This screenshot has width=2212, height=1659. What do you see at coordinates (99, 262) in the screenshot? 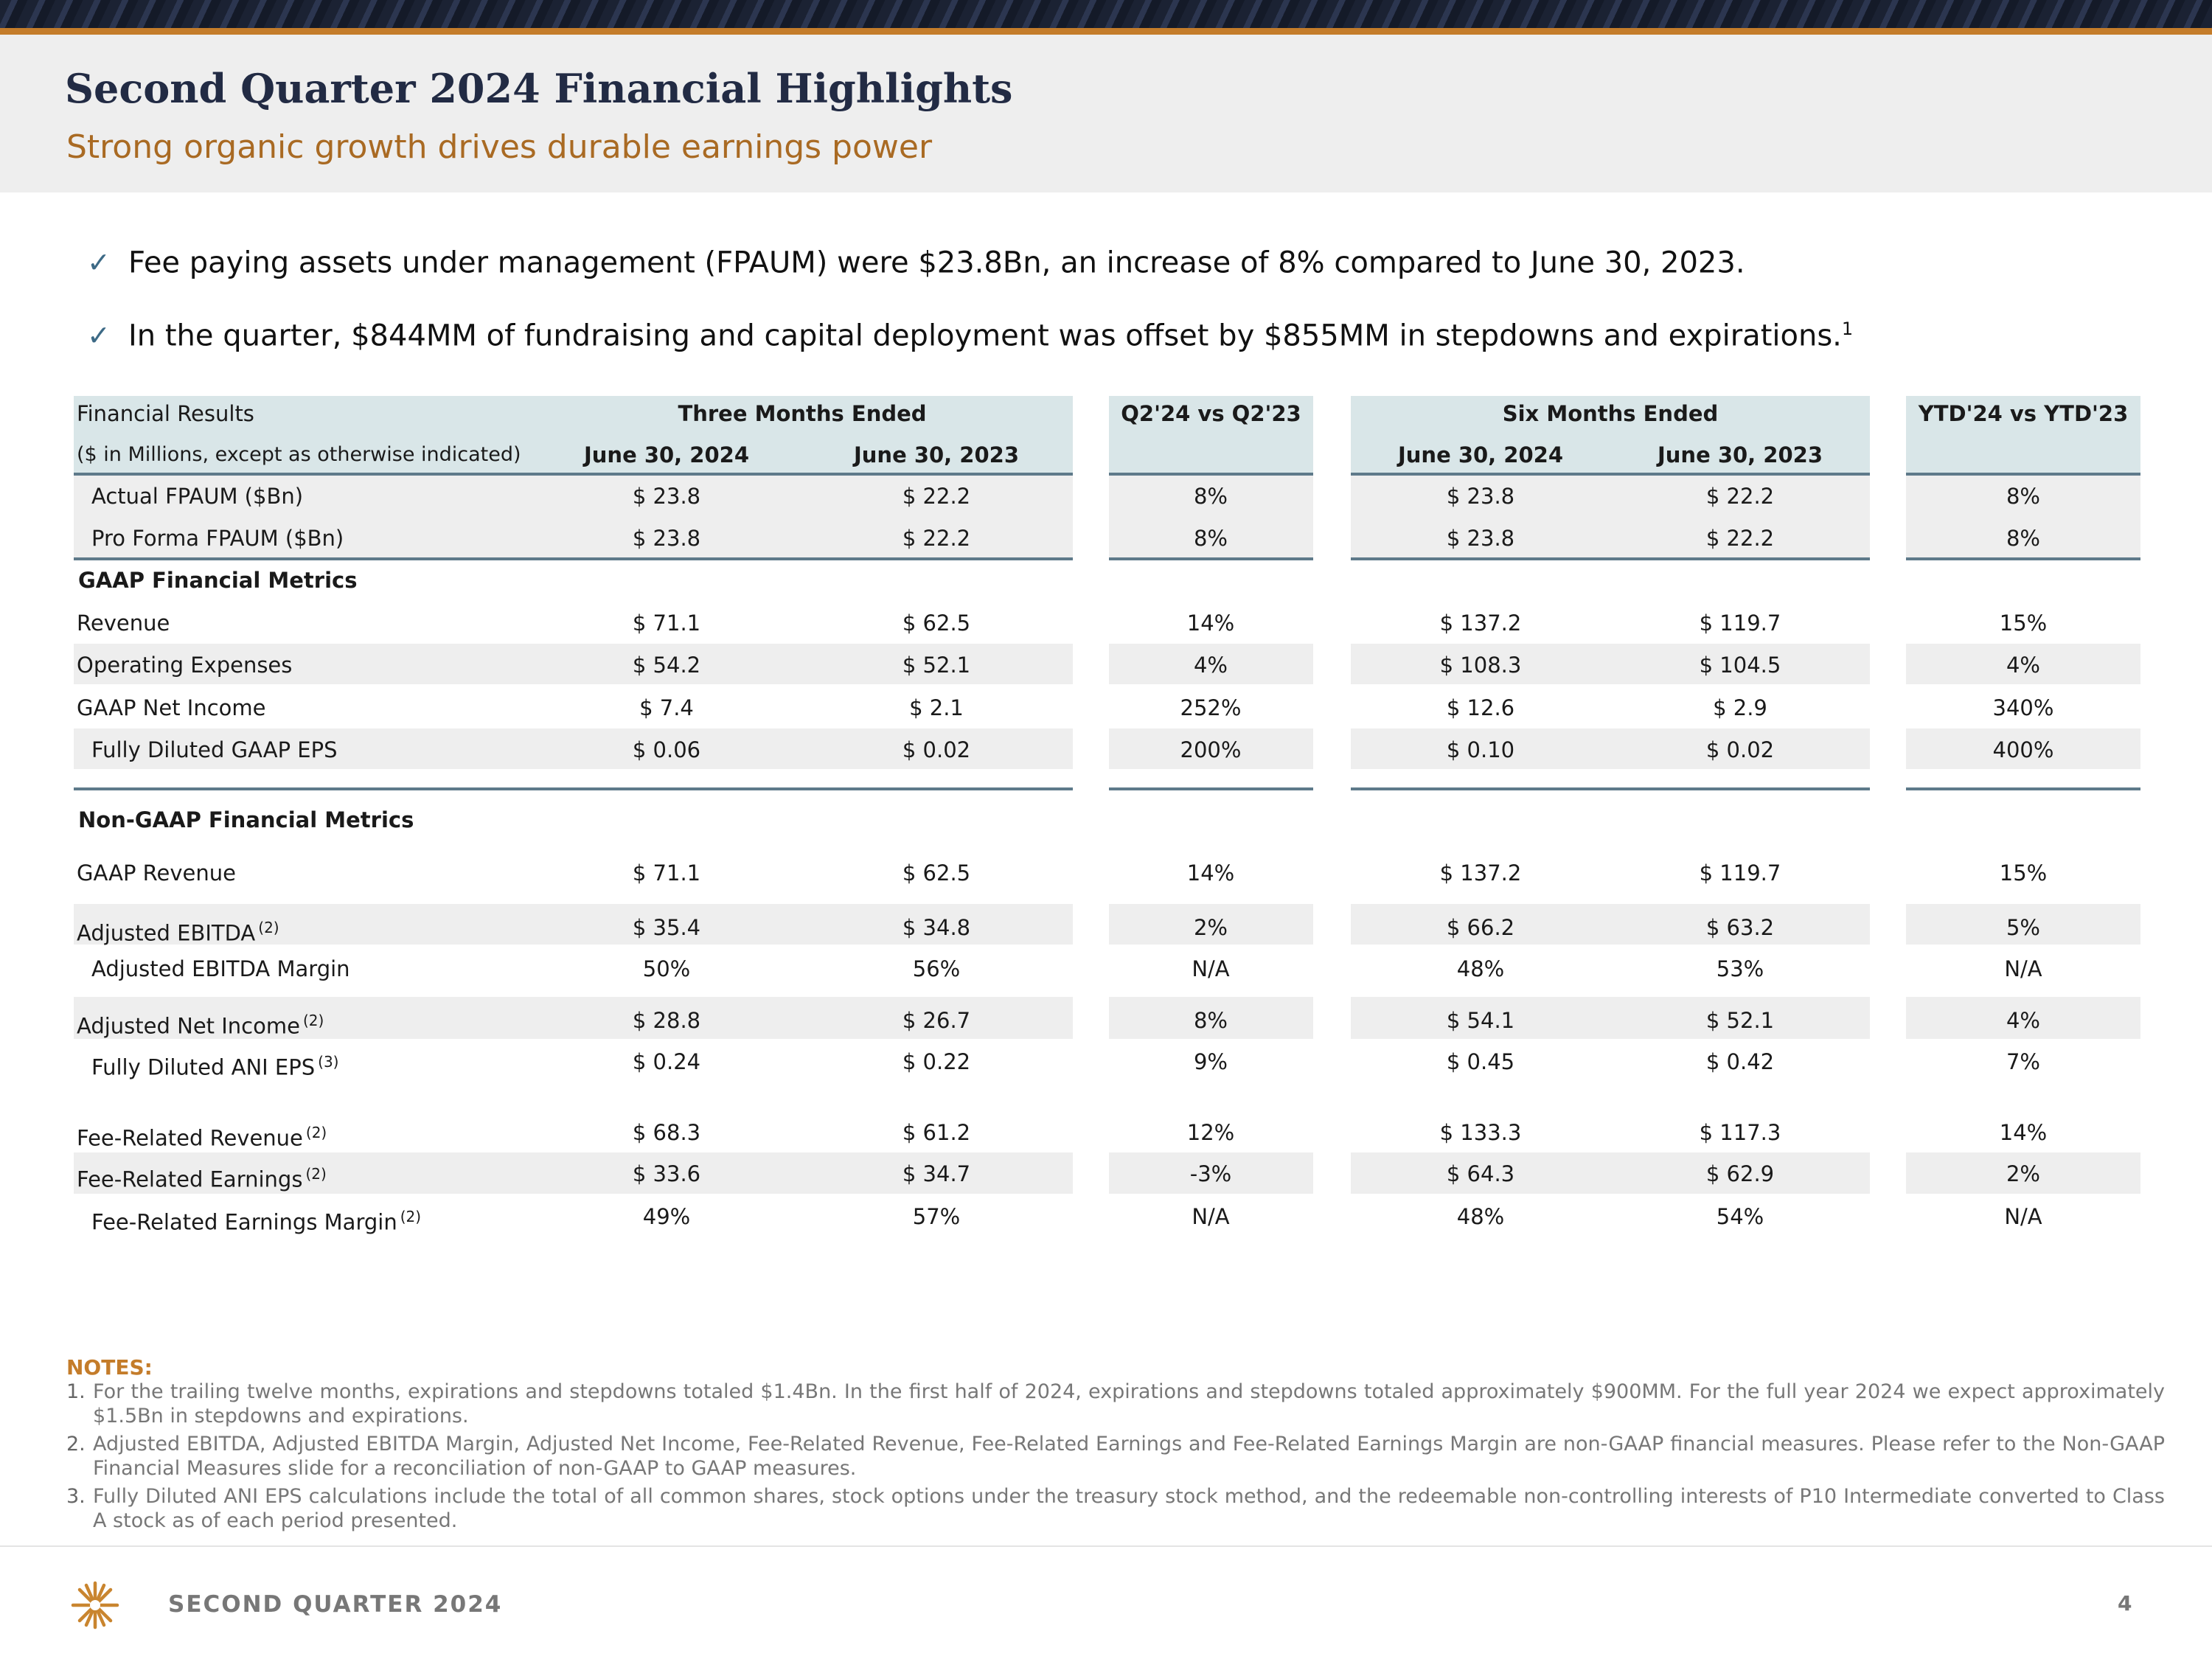
I see `checkmark-icon: ✓` at bounding box center [99, 262].